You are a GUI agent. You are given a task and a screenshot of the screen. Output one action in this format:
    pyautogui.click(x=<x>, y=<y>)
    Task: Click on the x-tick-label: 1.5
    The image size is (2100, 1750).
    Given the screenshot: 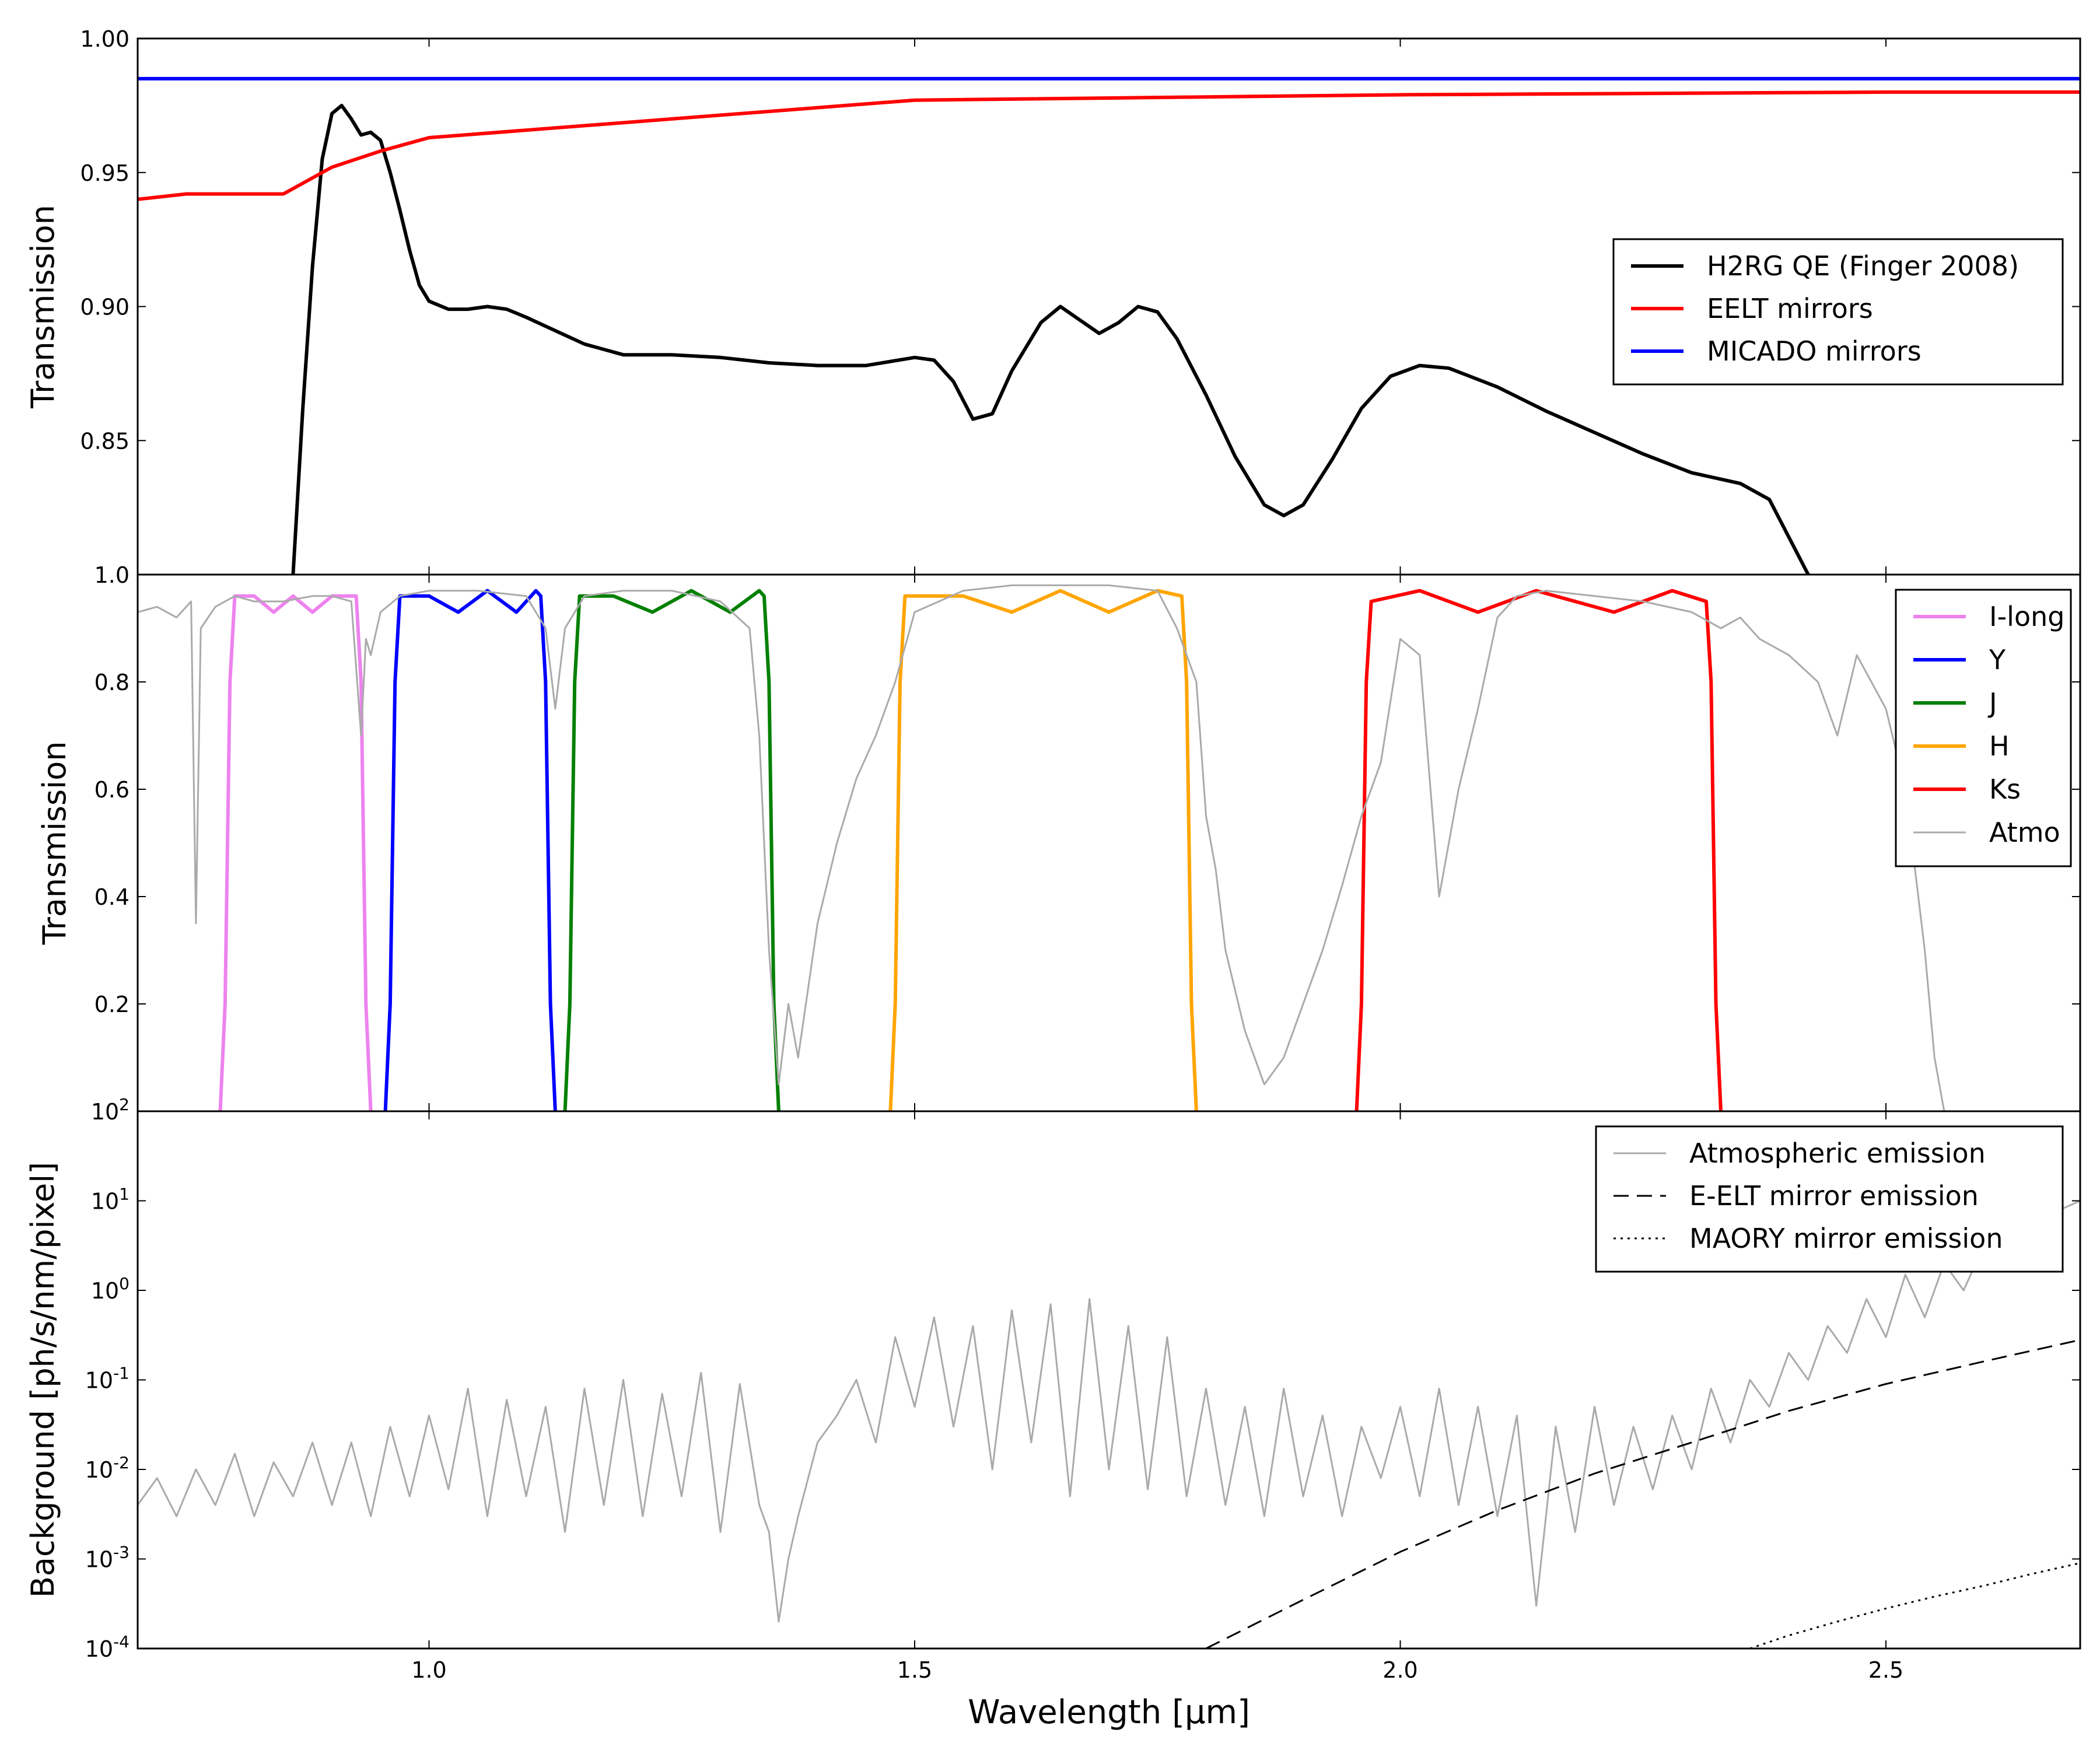 What is the action you would take?
    pyautogui.click(x=914, y=1670)
    